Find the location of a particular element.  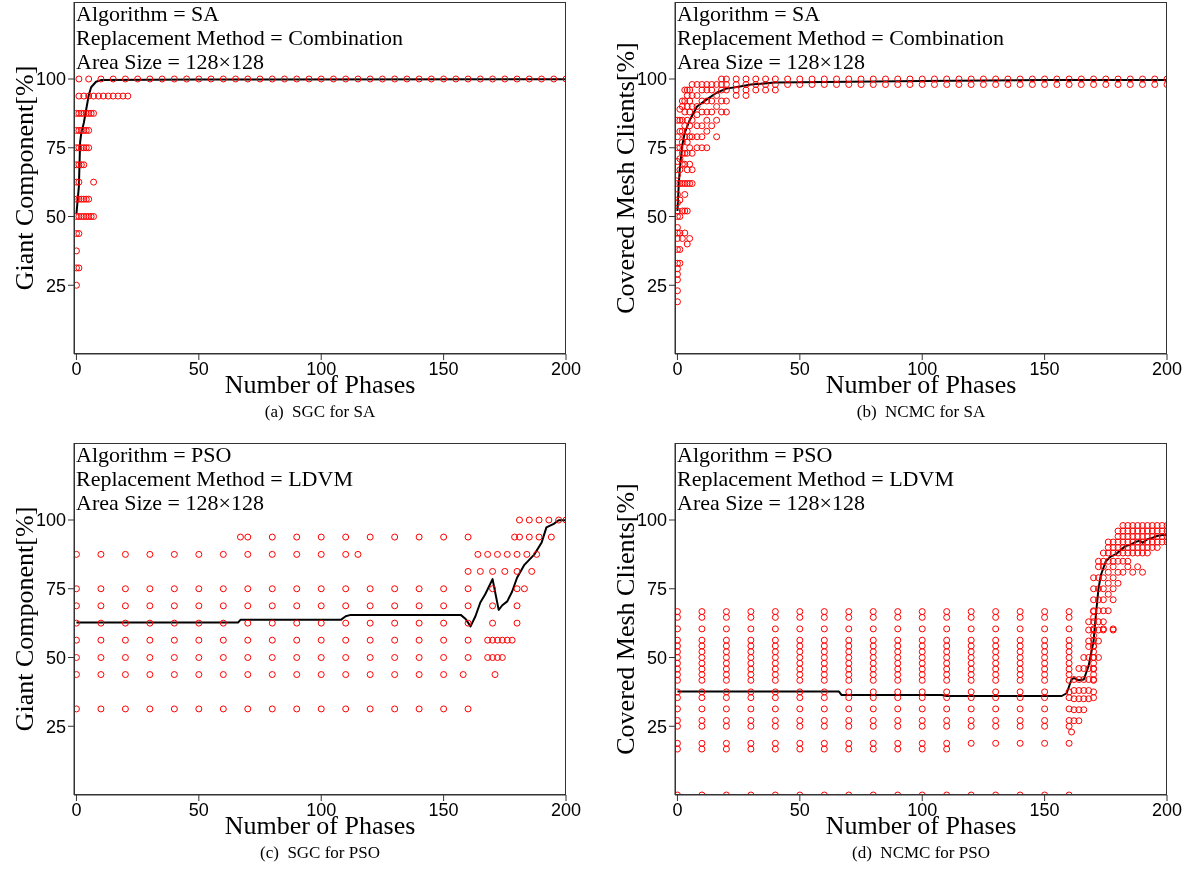

annotation: Algorithm = SA is located at coordinates (148, 13).